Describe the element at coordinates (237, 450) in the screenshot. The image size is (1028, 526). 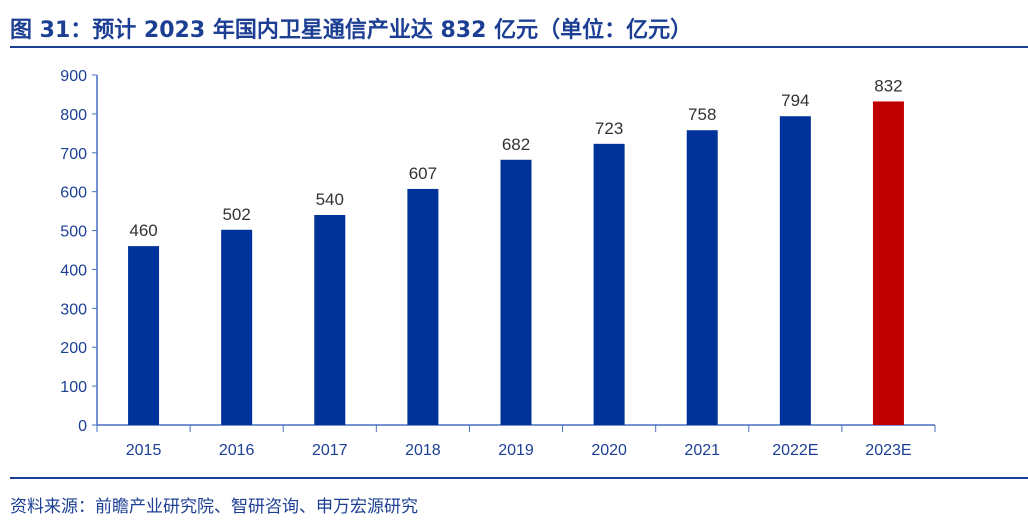
I see `x-tick-label: 2016` at that location.